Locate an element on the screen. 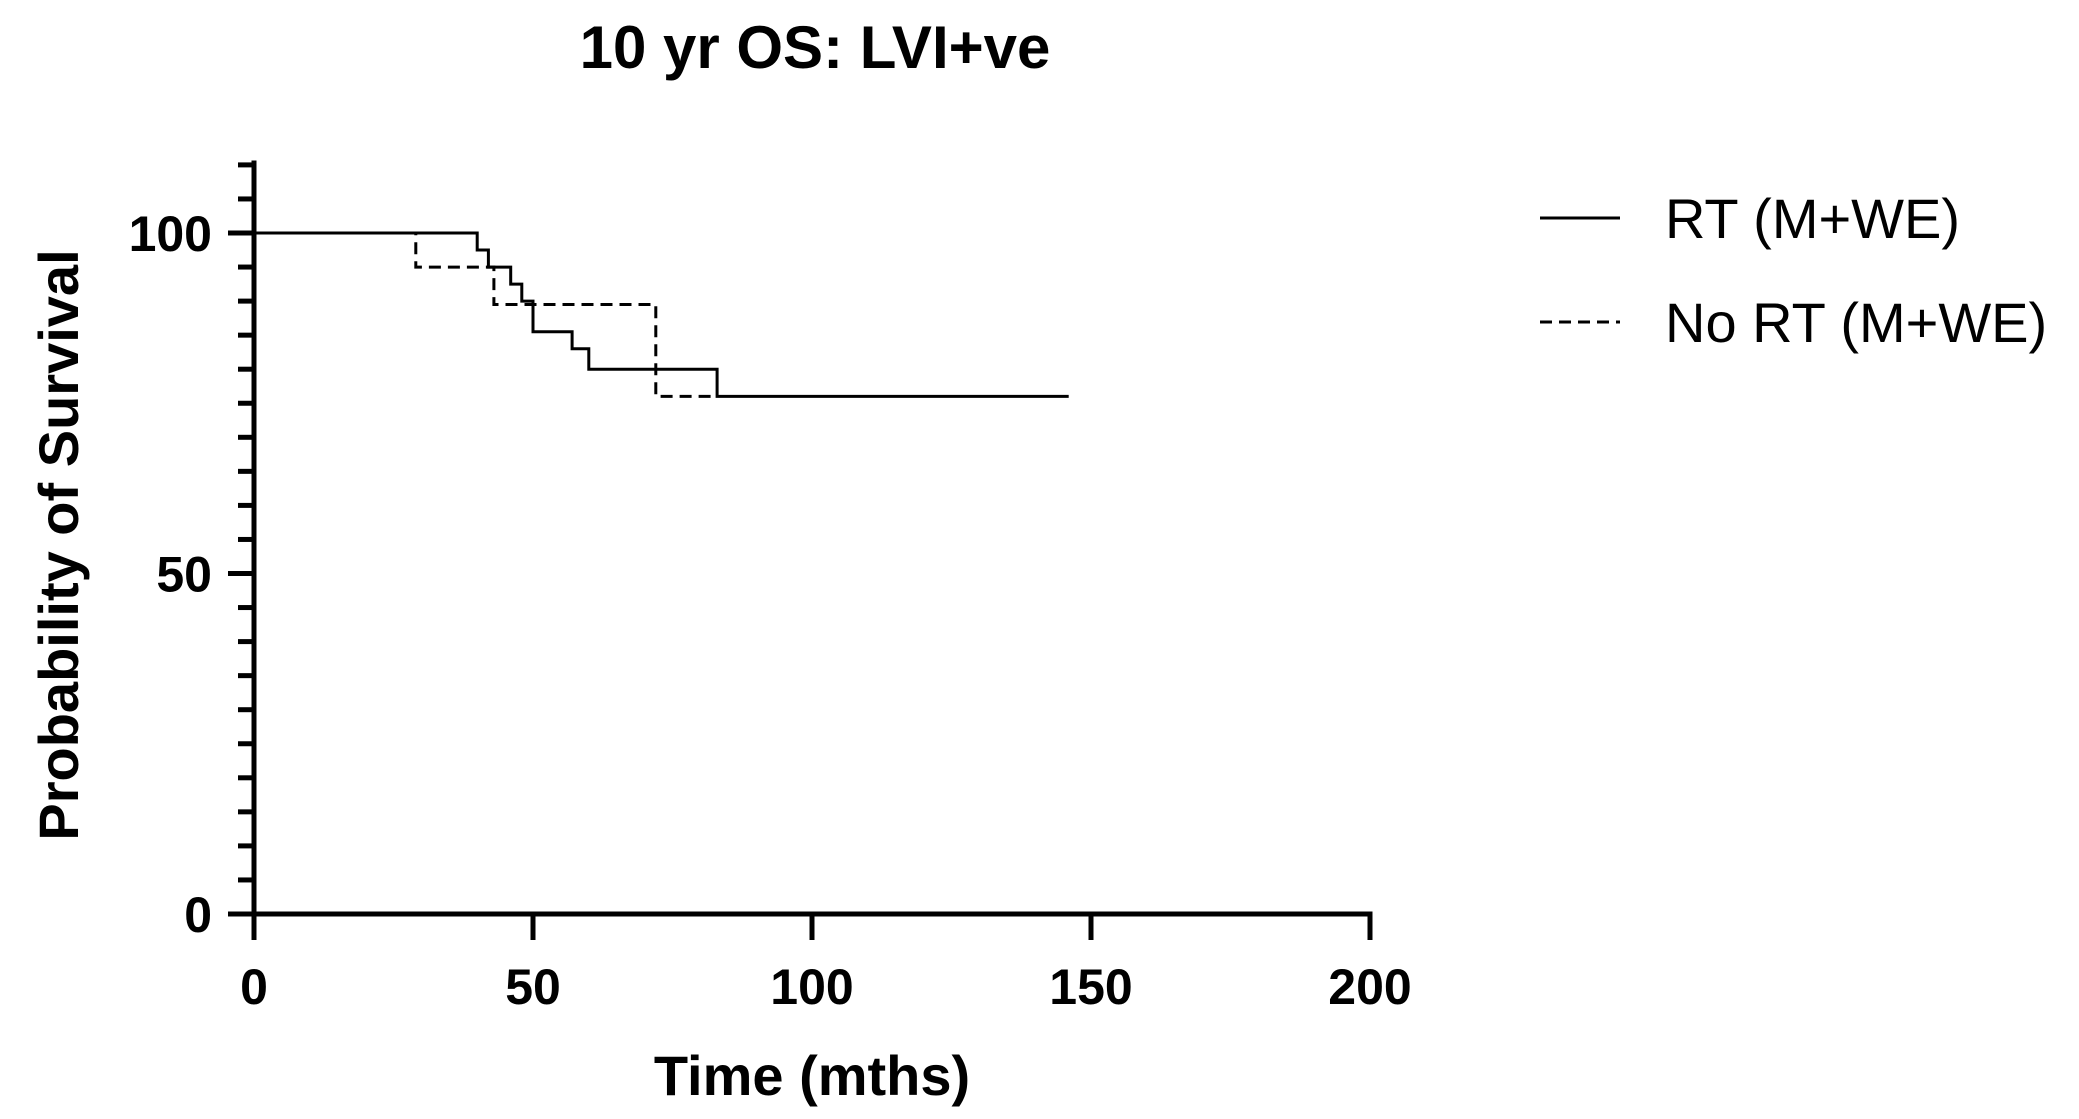  legend-label-no-rt: No RT (M+WE) is located at coordinates (1856, 322).